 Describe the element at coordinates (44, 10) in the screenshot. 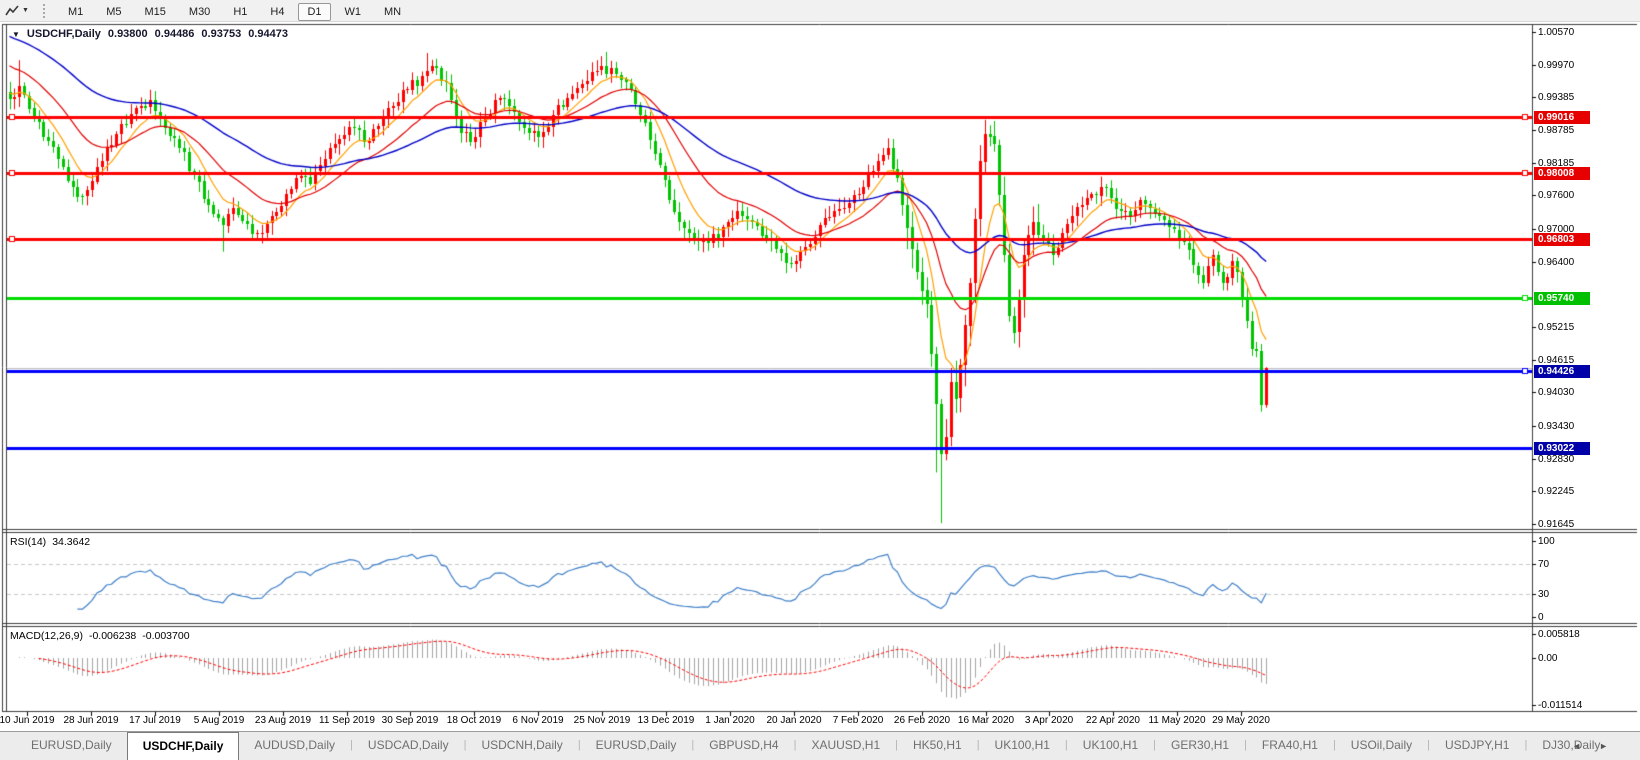

I see `toolbar-grip` at that location.